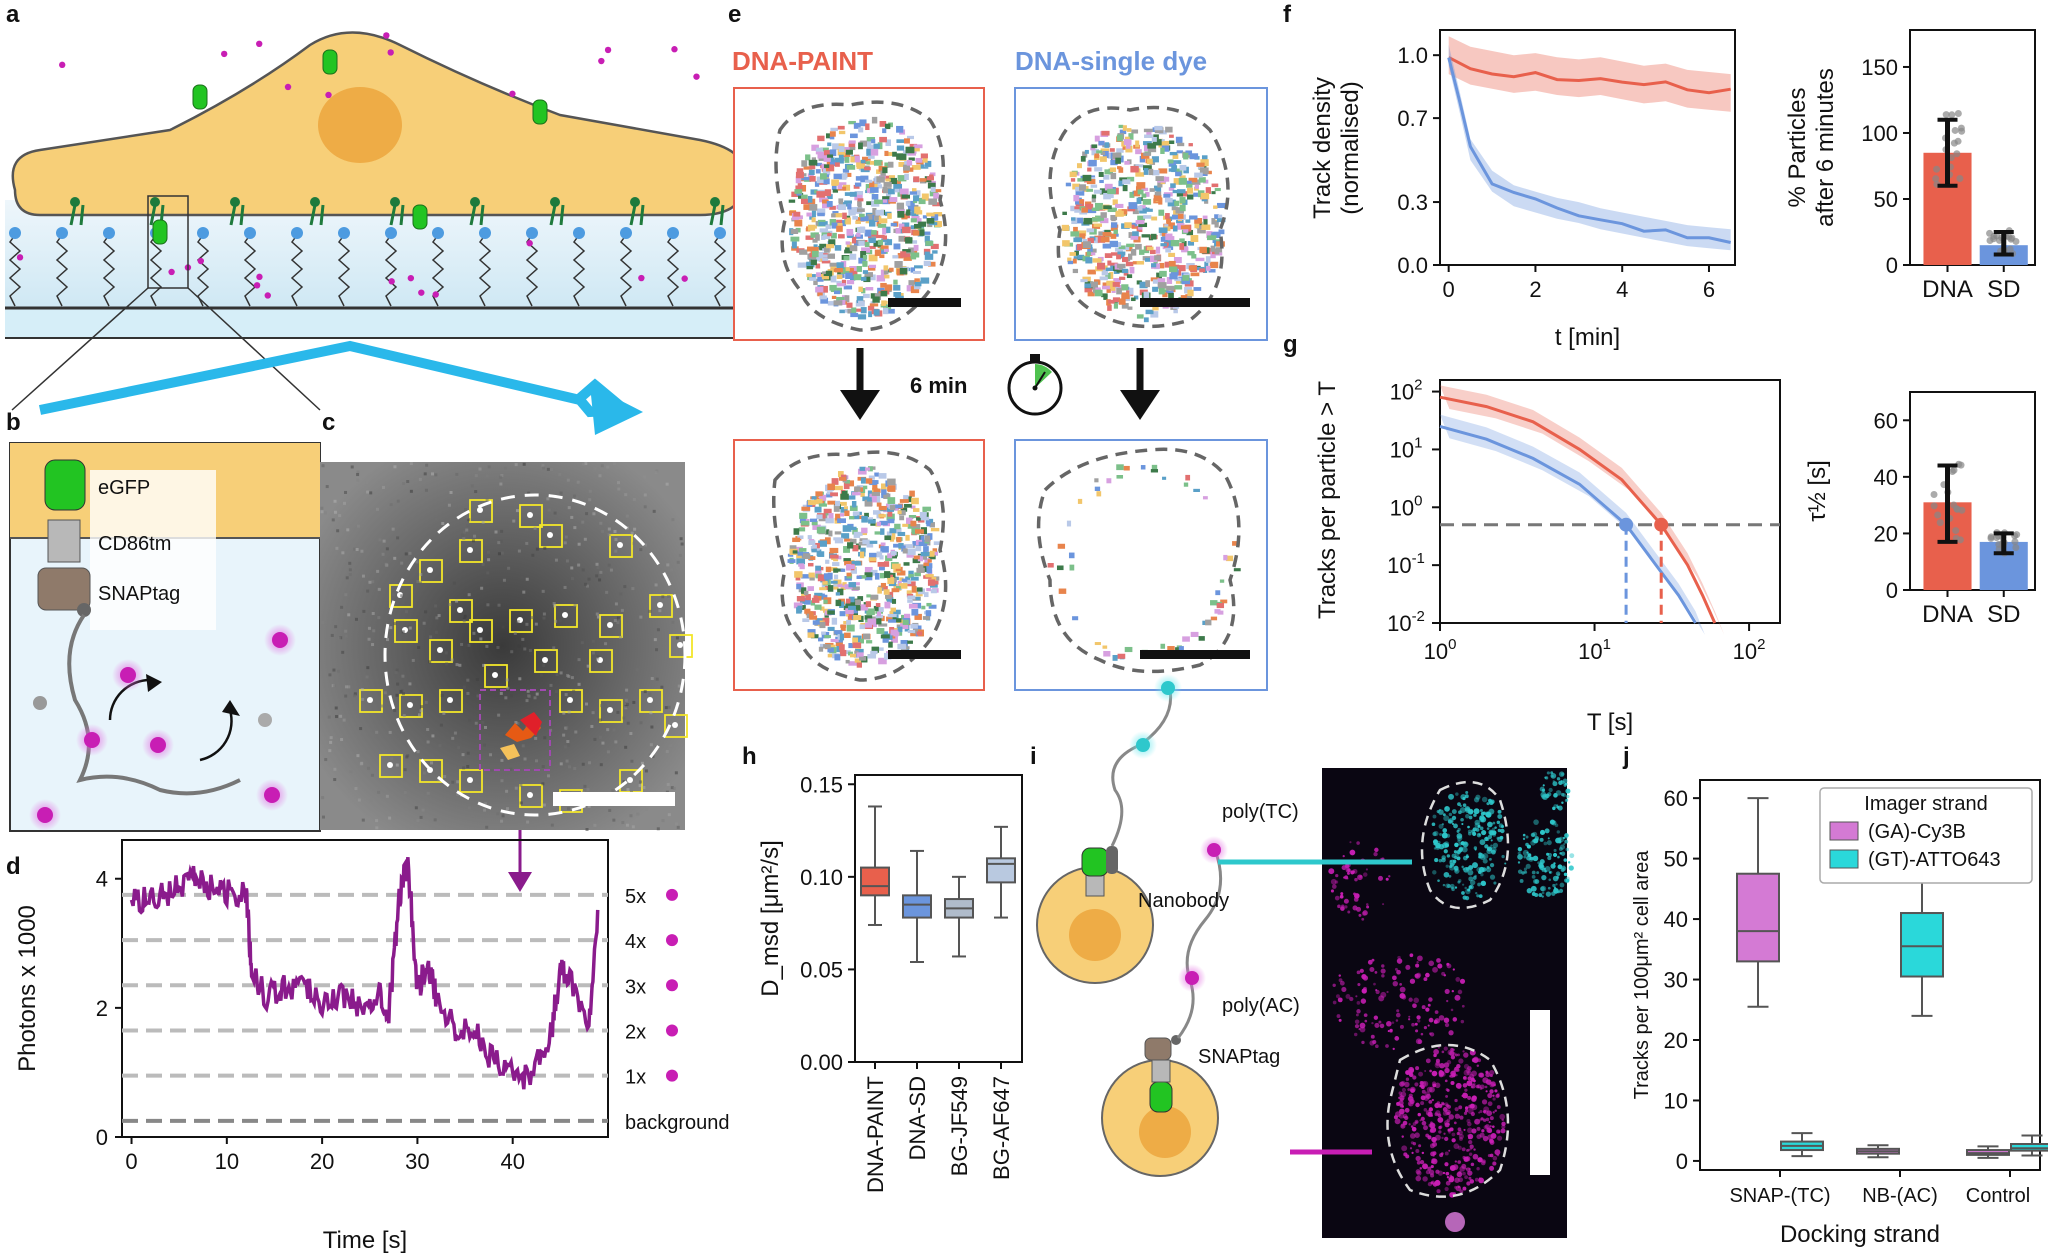 This screenshot has height=1256, width=2048. I want to click on spot, so click(565, 615).